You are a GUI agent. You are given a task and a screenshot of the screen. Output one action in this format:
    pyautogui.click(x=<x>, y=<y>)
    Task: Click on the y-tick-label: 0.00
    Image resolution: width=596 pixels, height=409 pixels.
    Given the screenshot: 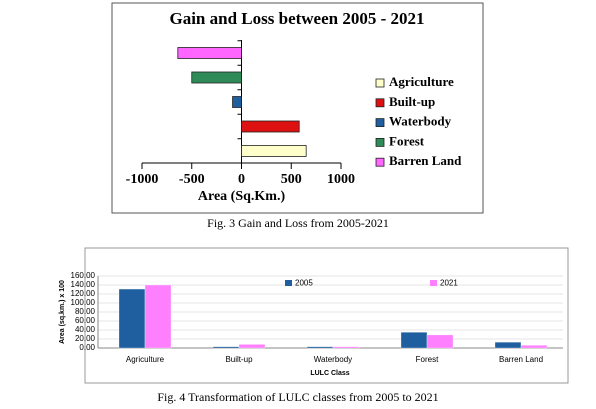 What is the action you would take?
    pyautogui.click(x=87, y=347)
    